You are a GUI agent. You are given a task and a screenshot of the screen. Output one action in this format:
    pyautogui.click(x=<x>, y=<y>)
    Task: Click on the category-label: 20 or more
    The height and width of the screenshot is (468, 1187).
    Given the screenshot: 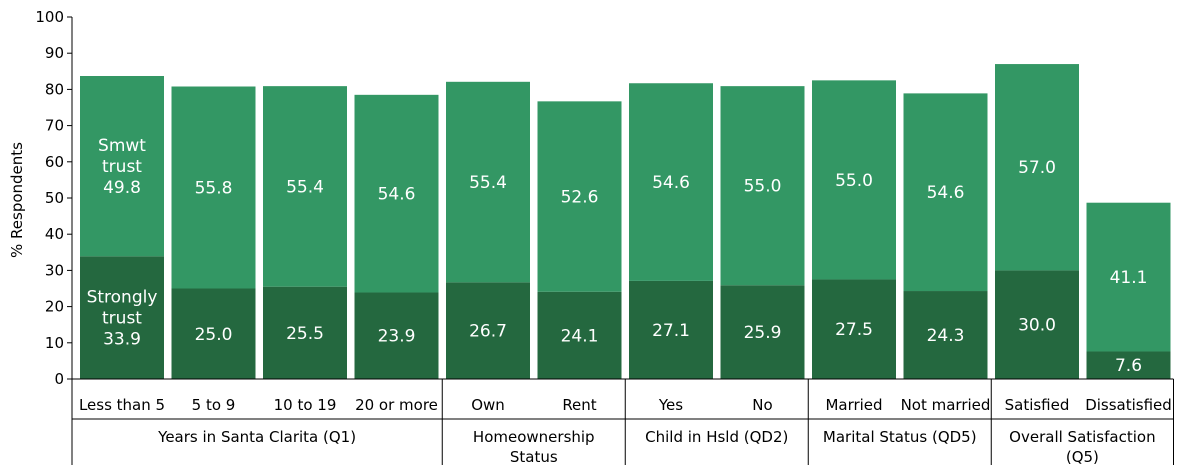 What is the action you would take?
    pyautogui.click(x=396, y=405)
    